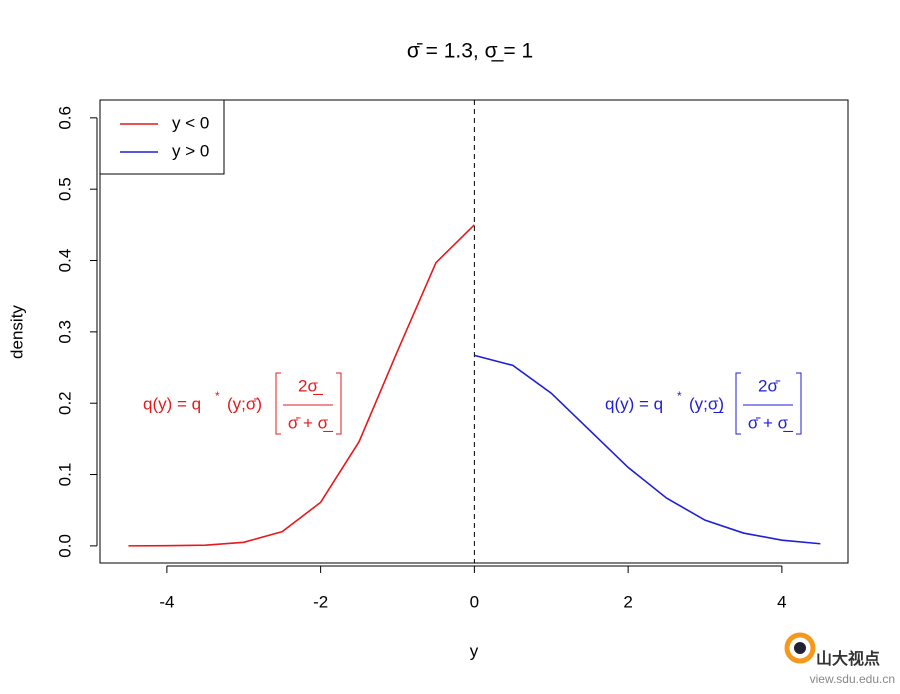 This screenshot has width=900, height=694. I want to click on annotation-arg: (y;σ̄), so click(244, 403).